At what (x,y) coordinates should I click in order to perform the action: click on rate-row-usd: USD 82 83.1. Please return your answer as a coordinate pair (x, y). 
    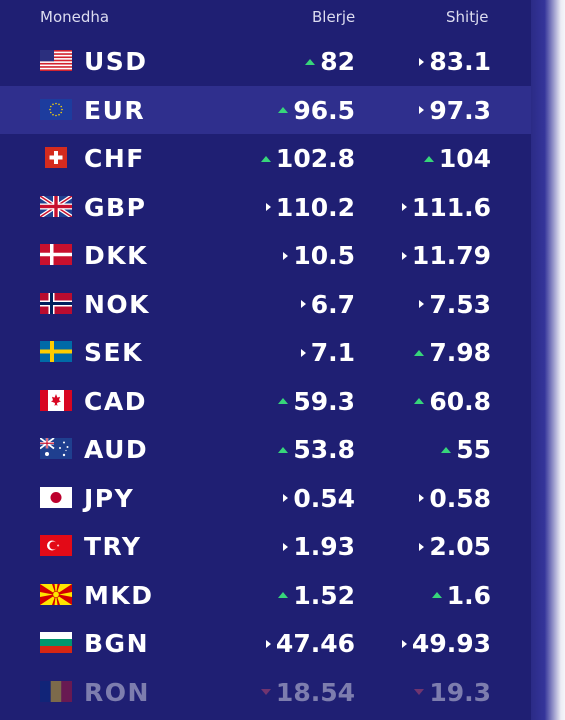
    Looking at the image, I should click on (265, 61).